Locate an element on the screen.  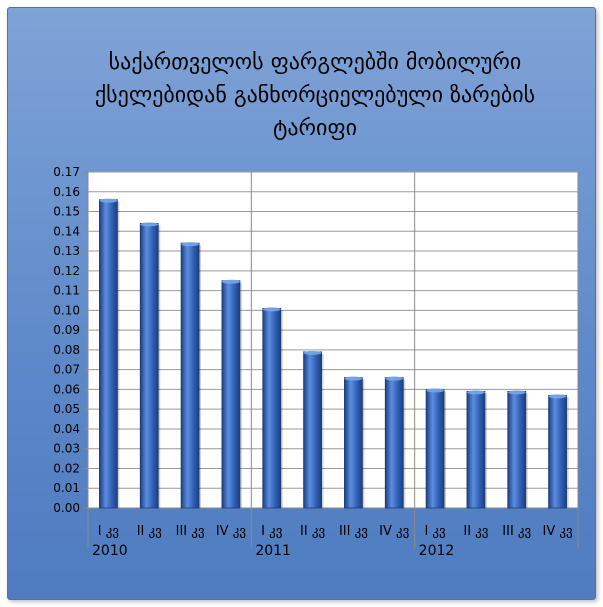
y-tick-label: 0.00 is located at coordinates (66, 508).